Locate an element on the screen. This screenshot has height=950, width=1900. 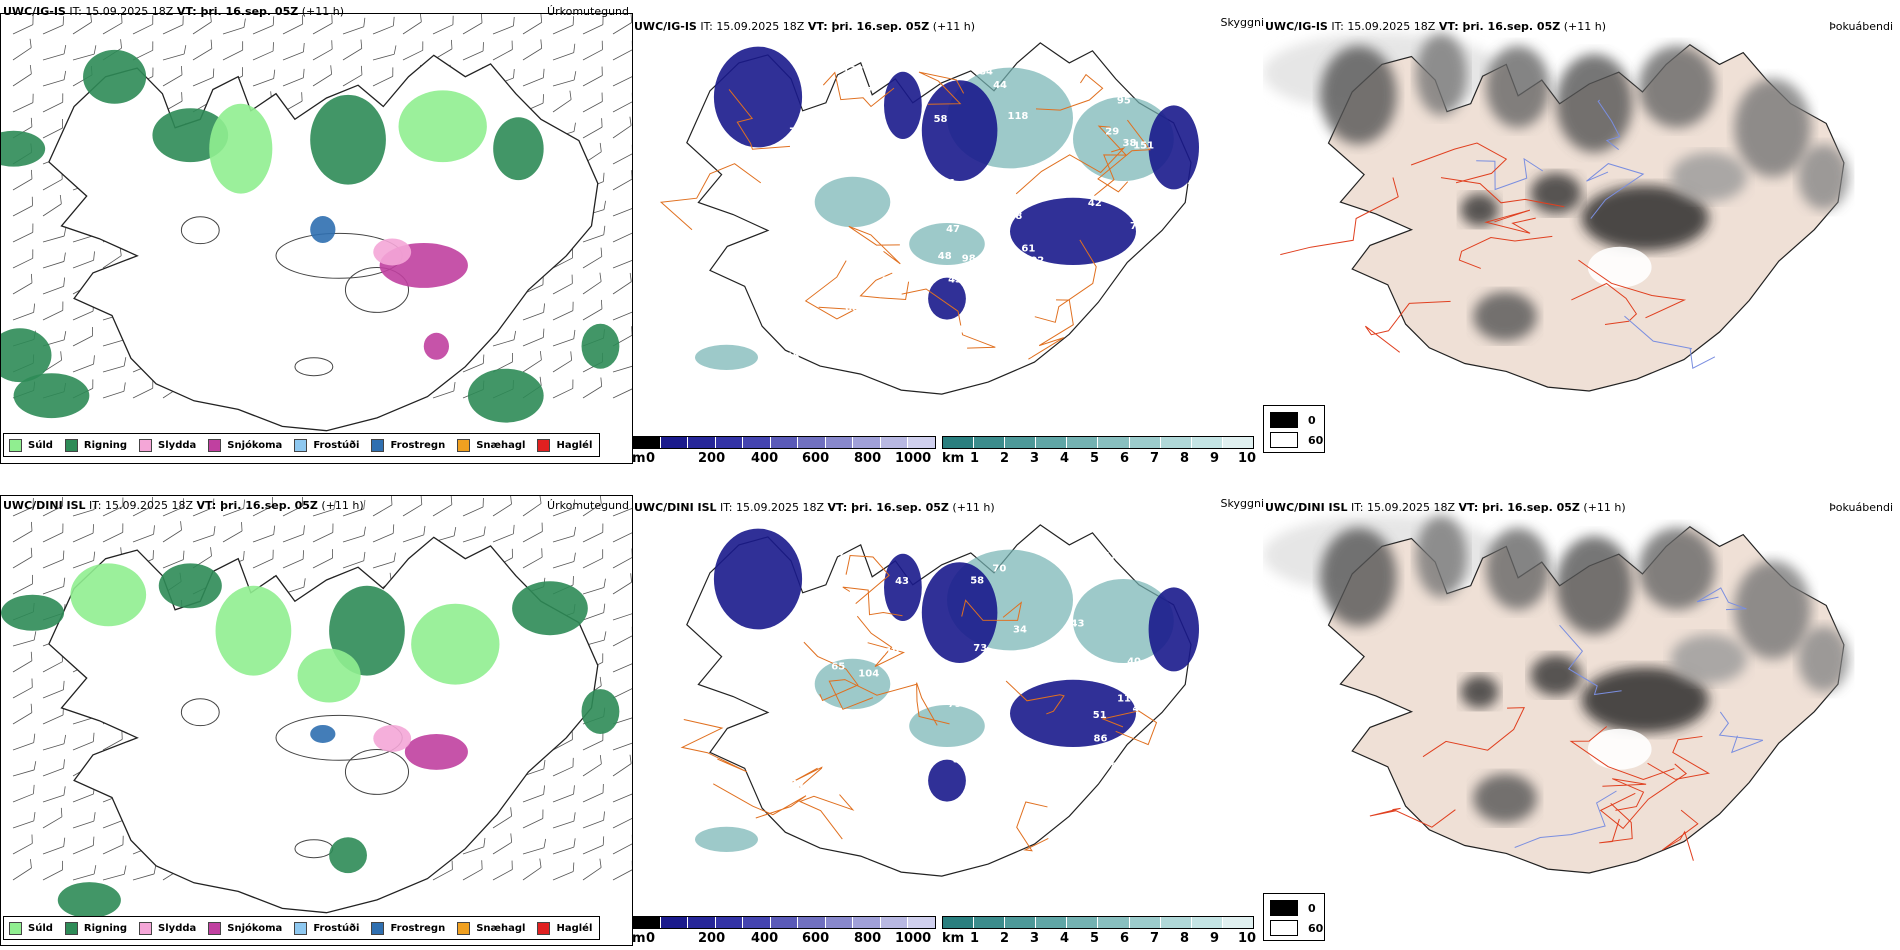
fog-variable-label: Þokuábendi is located at coordinates (1861, 26).